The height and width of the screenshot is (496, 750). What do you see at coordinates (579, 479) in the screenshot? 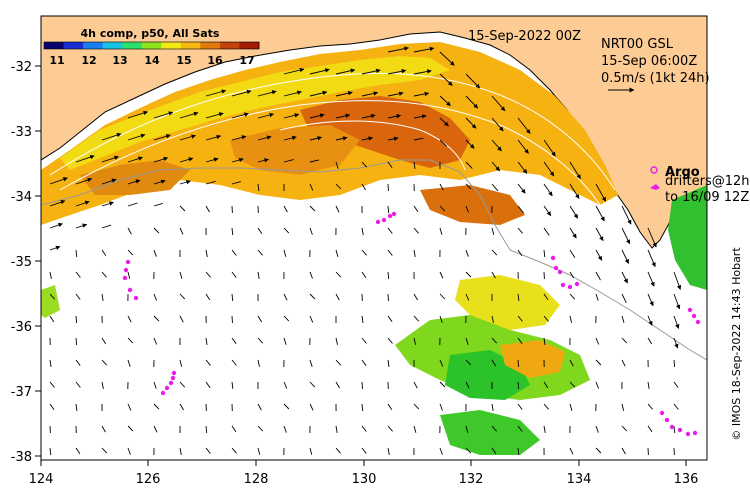
I see `svg-text: 134` at bounding box center [579, 479].